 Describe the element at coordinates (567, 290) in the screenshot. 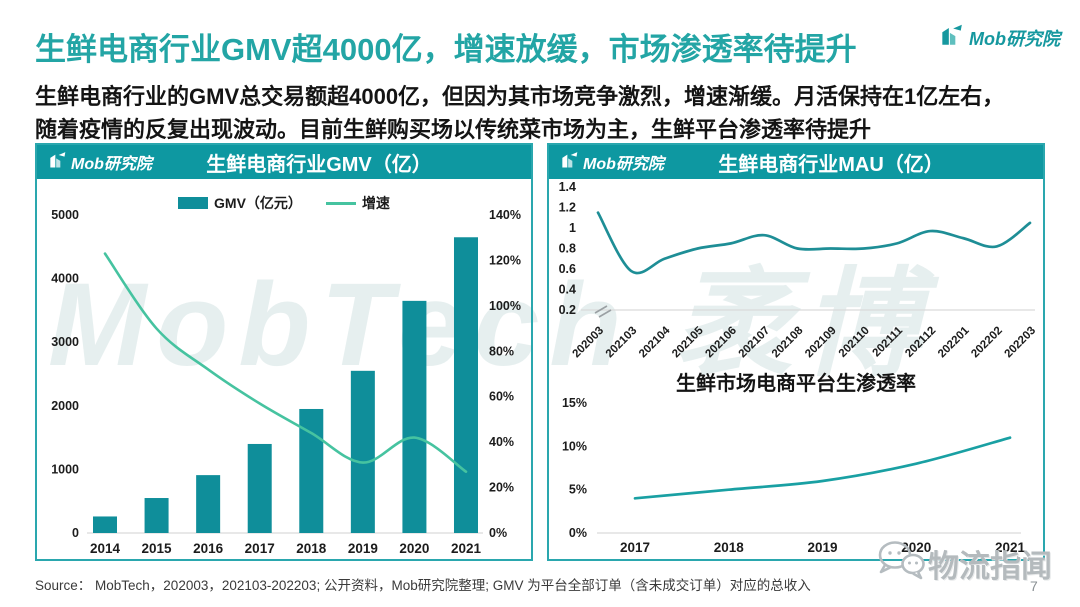

I see `mau-y-tick: 0.4` at that location.